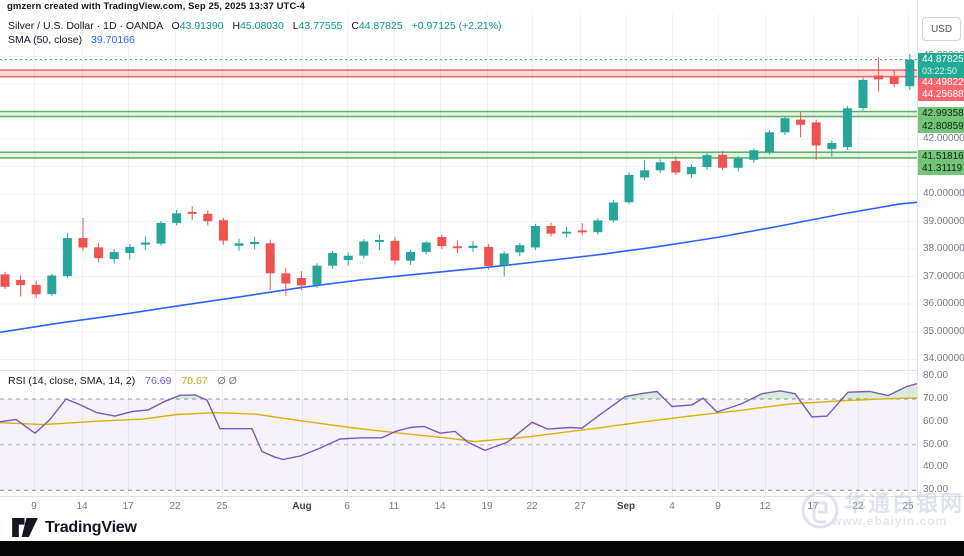 This screenshot has height=556, width=964. What do you see at coordinates (941, 156) in the screenshot?
I see `level-price-label-green: 41.51816` at bounding box center [941, 156].